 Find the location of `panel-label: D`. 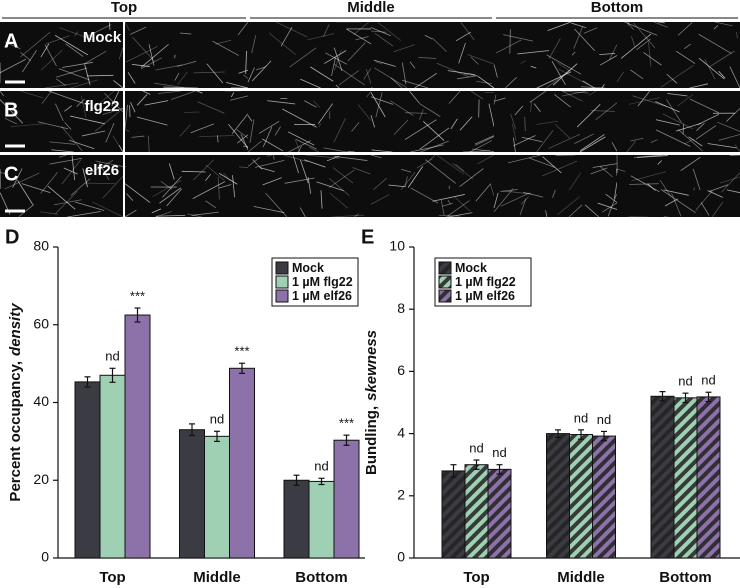

panel-label: D is located at coordinates (12, 237).